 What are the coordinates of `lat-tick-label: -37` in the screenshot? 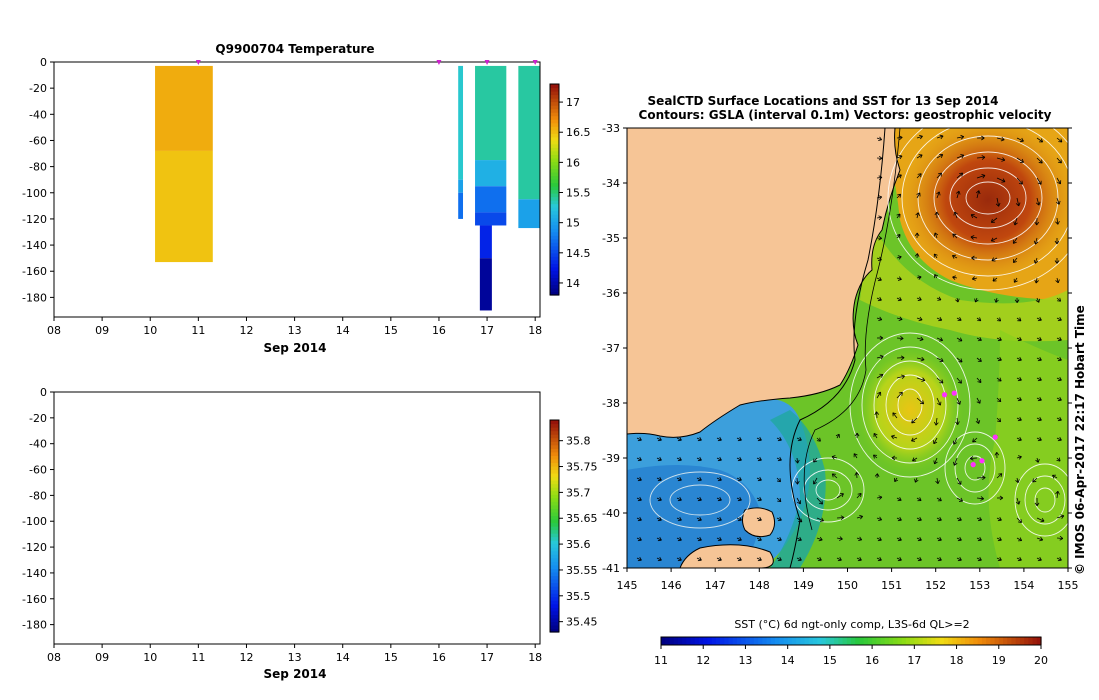 It's located at (611, 348).